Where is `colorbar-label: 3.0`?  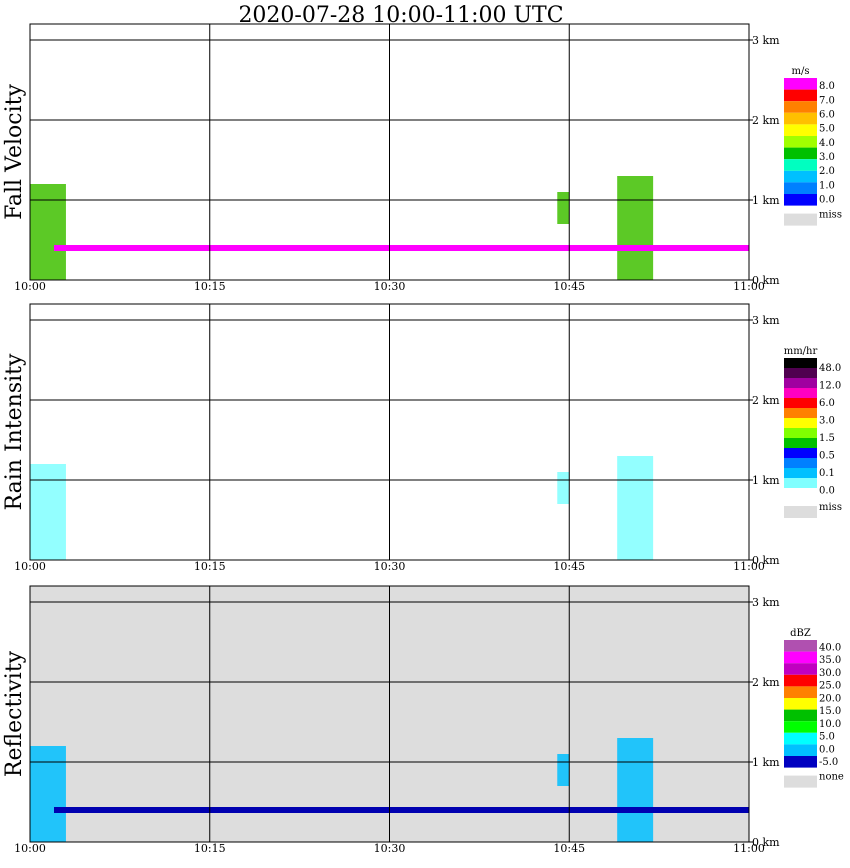 colorbar-label: 3.0 is located at coordinates (827, 157).